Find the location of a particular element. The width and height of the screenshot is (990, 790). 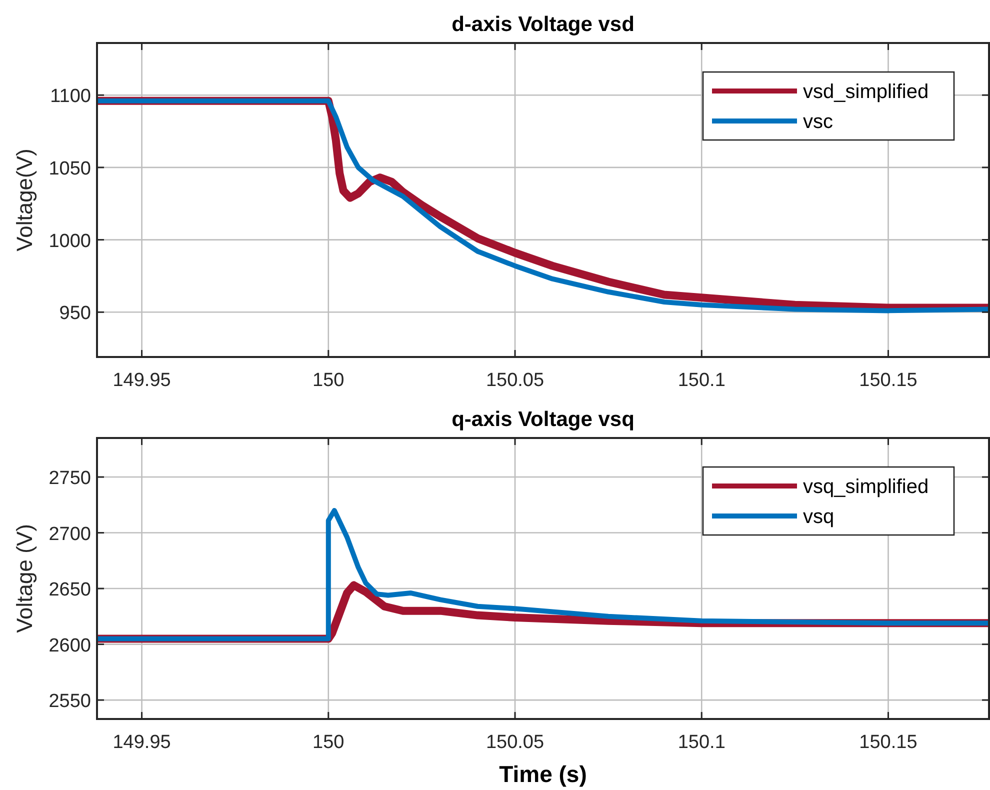

chart-title: d-axis Voltage vsd is located at coordinates (543, 24).